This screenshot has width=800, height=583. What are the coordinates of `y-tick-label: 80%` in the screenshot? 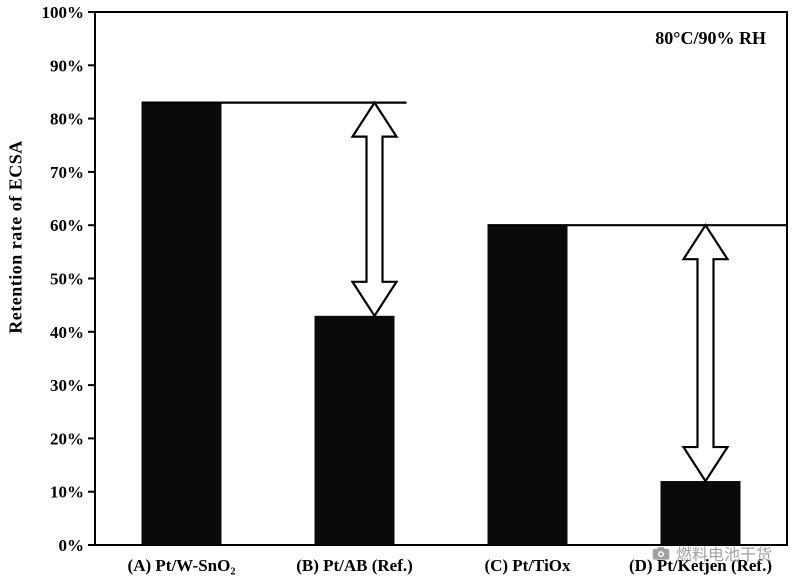 It's located at (67, 119).